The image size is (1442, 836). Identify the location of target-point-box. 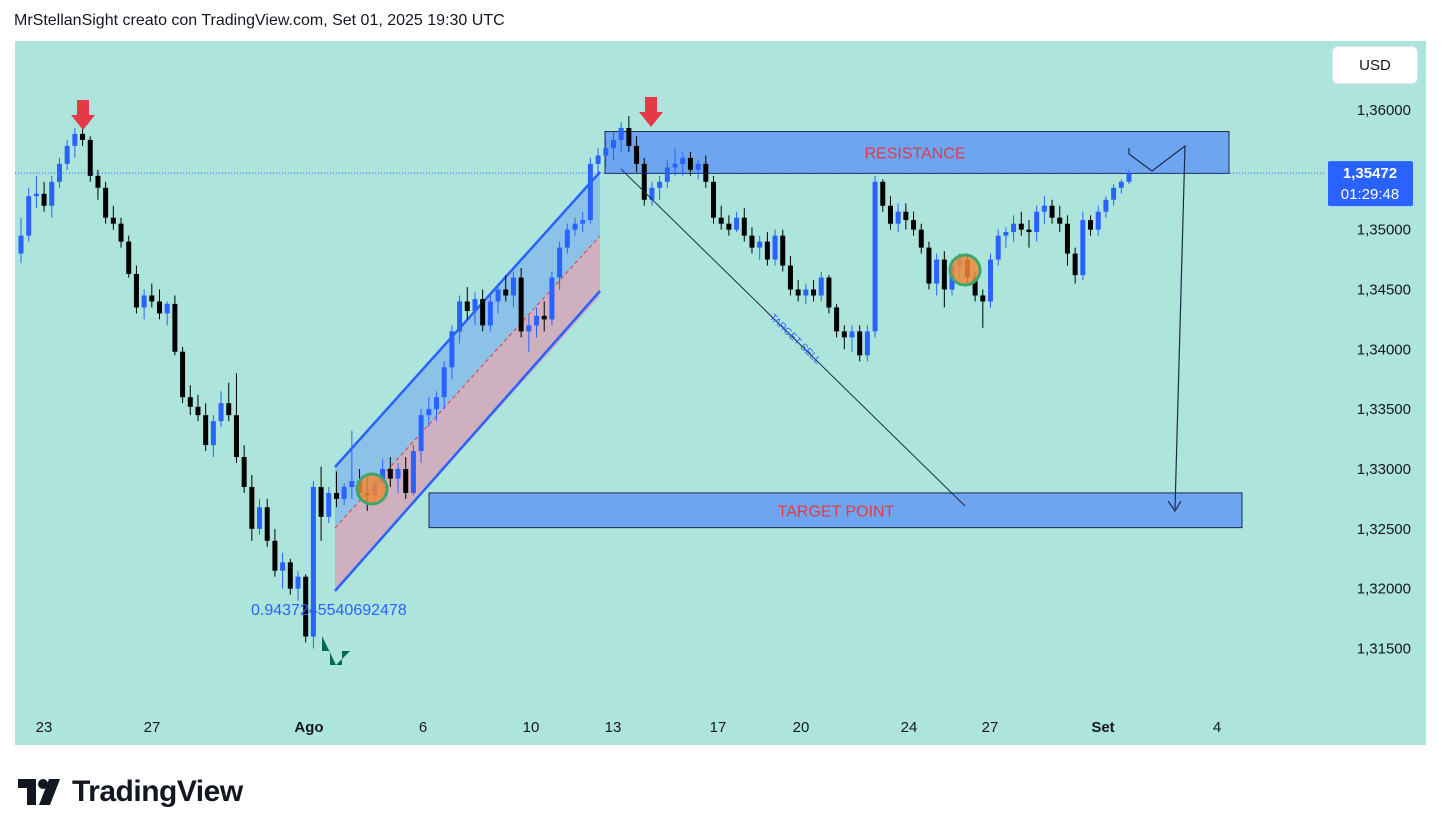
(835, 510).